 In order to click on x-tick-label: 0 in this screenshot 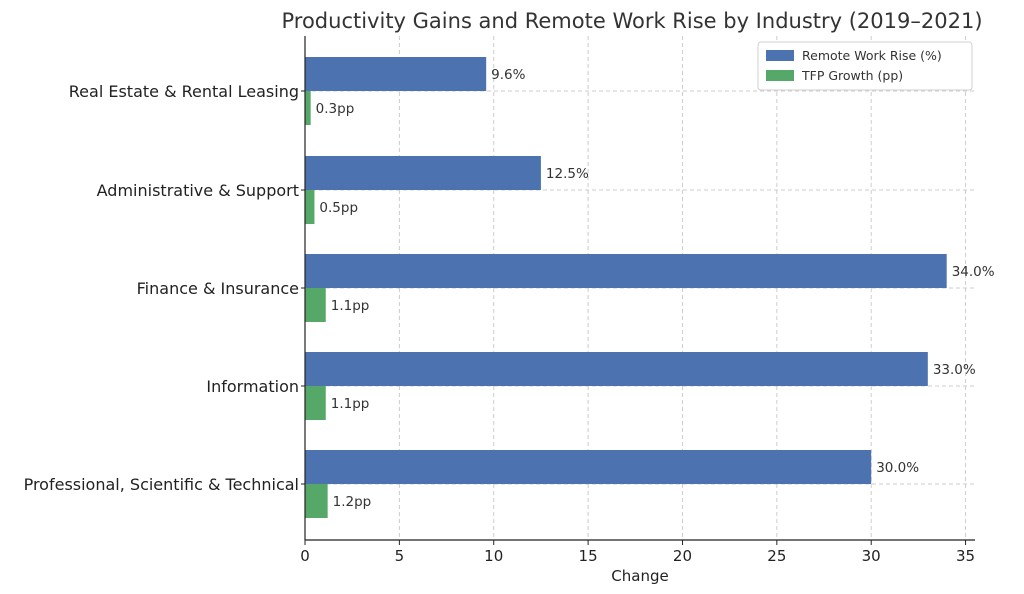, I will do `click(305, 556)`.